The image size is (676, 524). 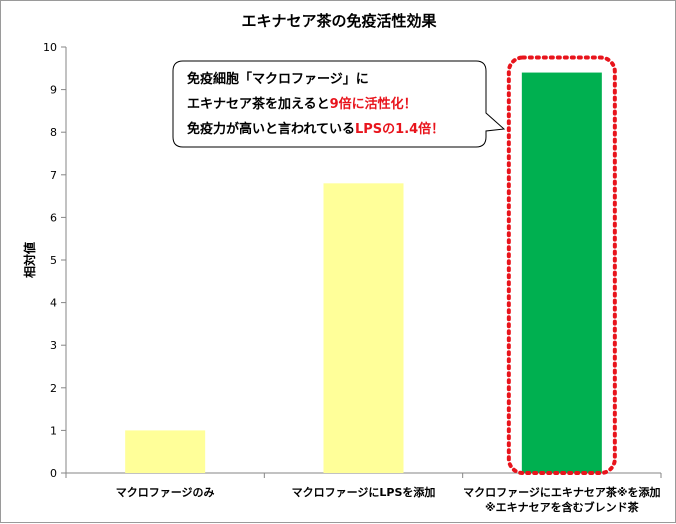 I want to click on y-axis-label: 相対値, so click(x=29, y=260).